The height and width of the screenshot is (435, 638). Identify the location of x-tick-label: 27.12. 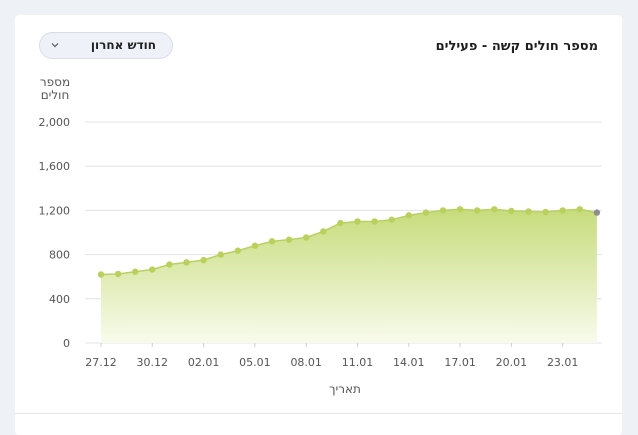
(101, 362).